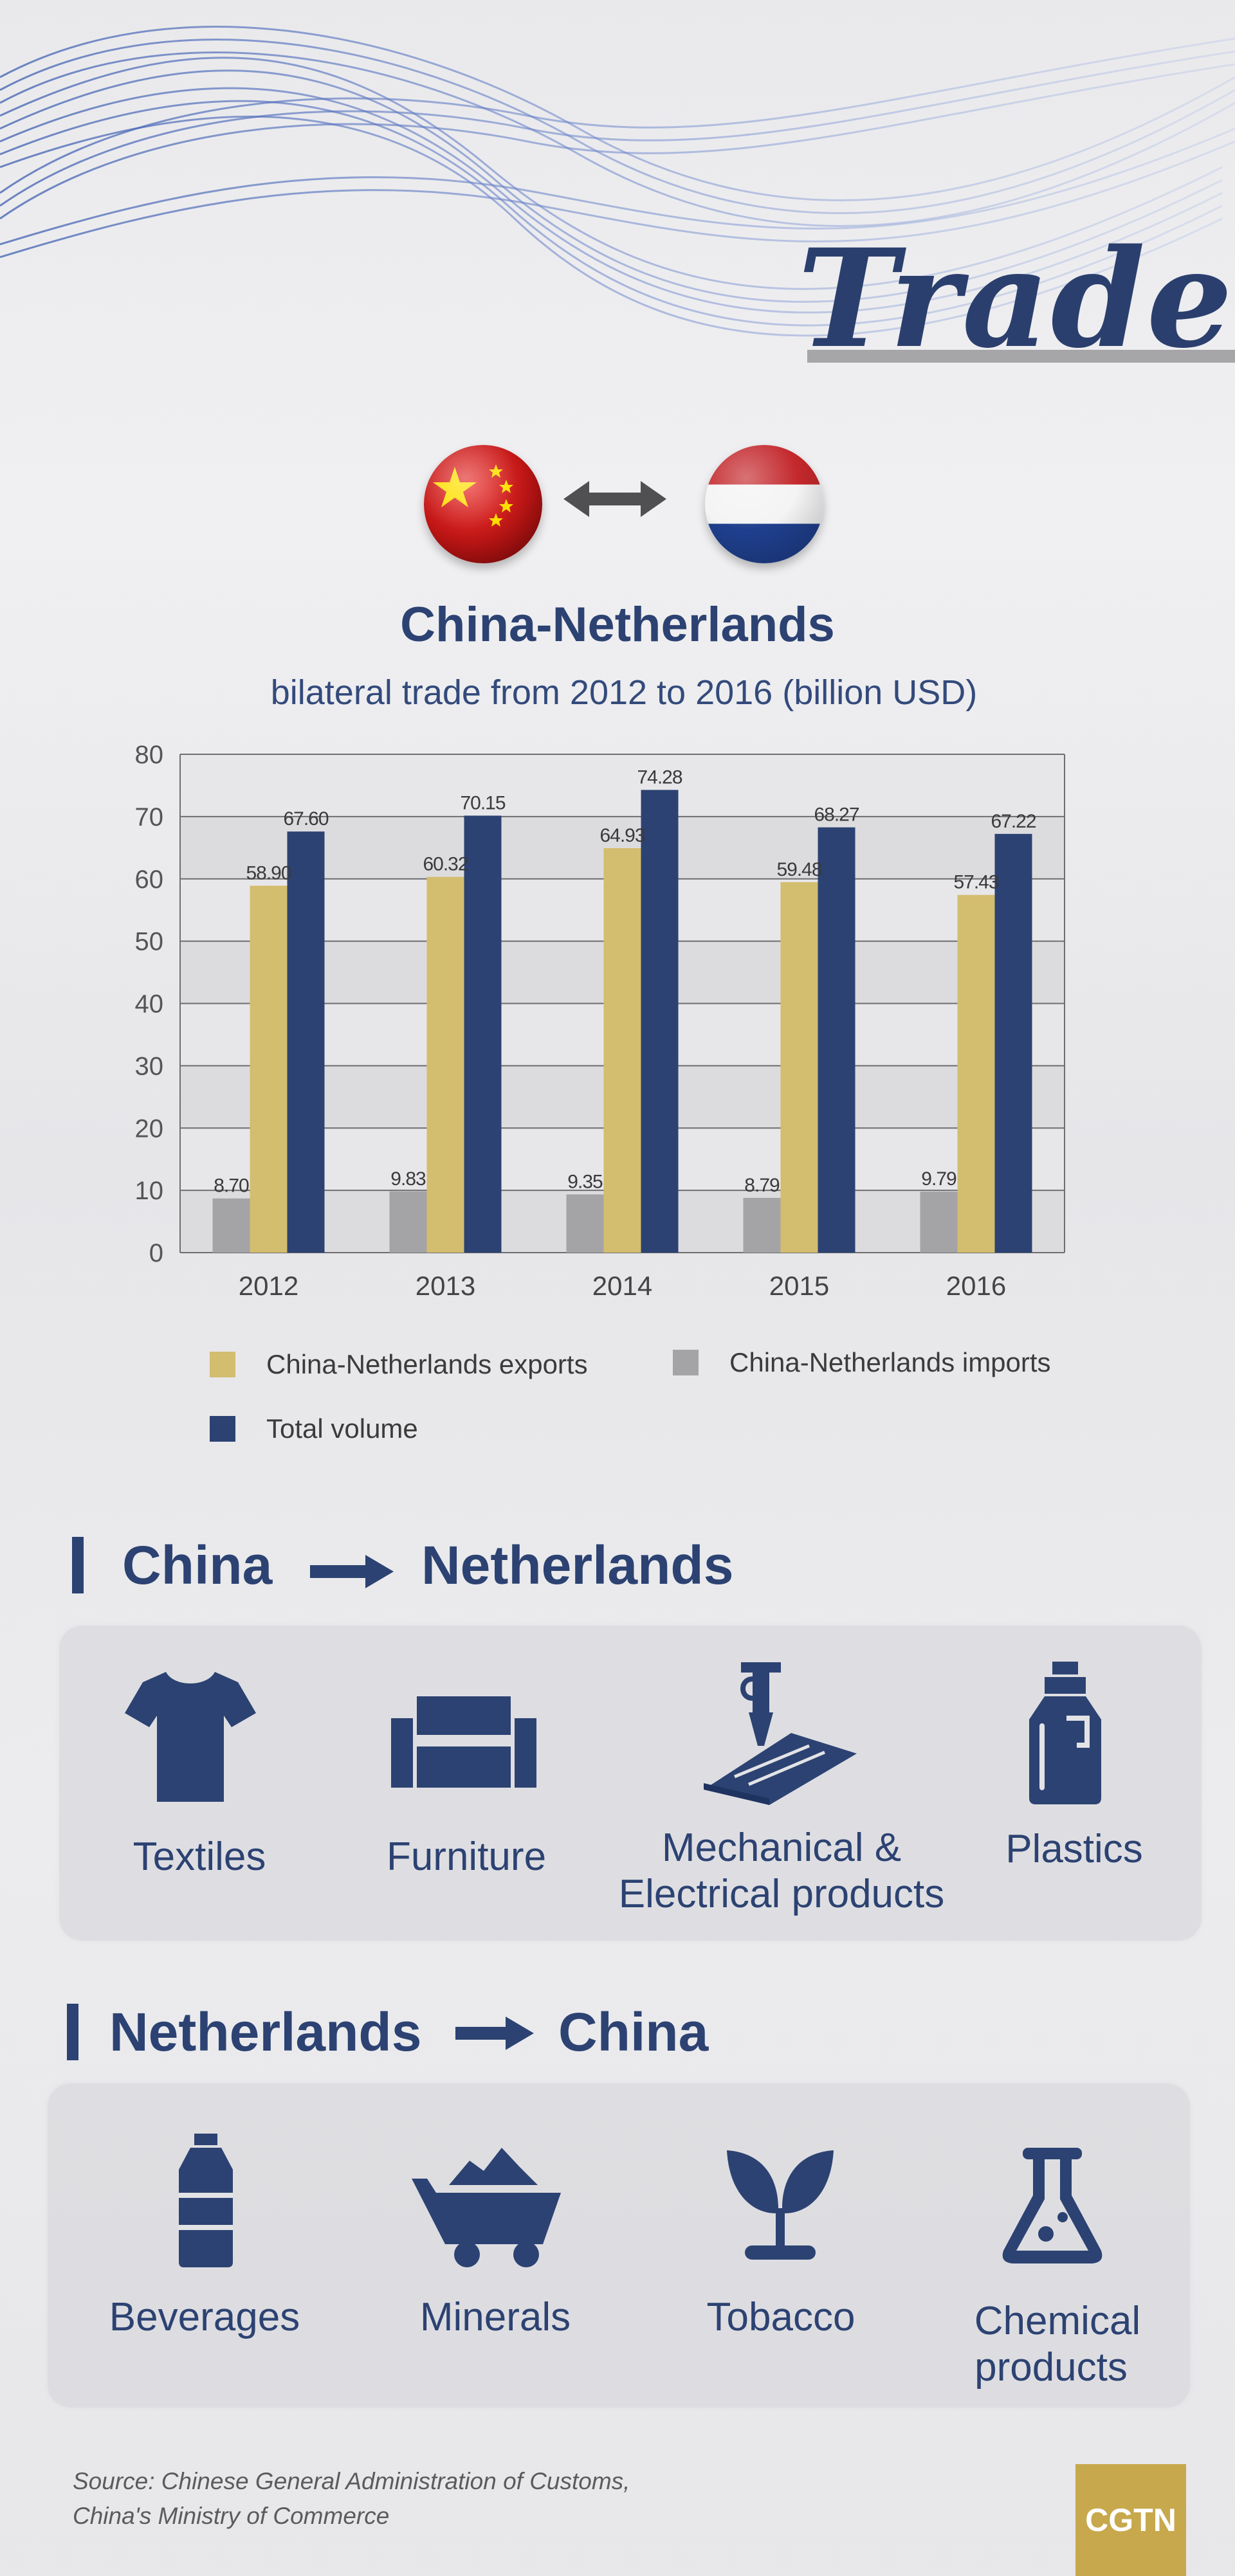  I want to click on plastic-bottle-icon, so click(1065, 1733).